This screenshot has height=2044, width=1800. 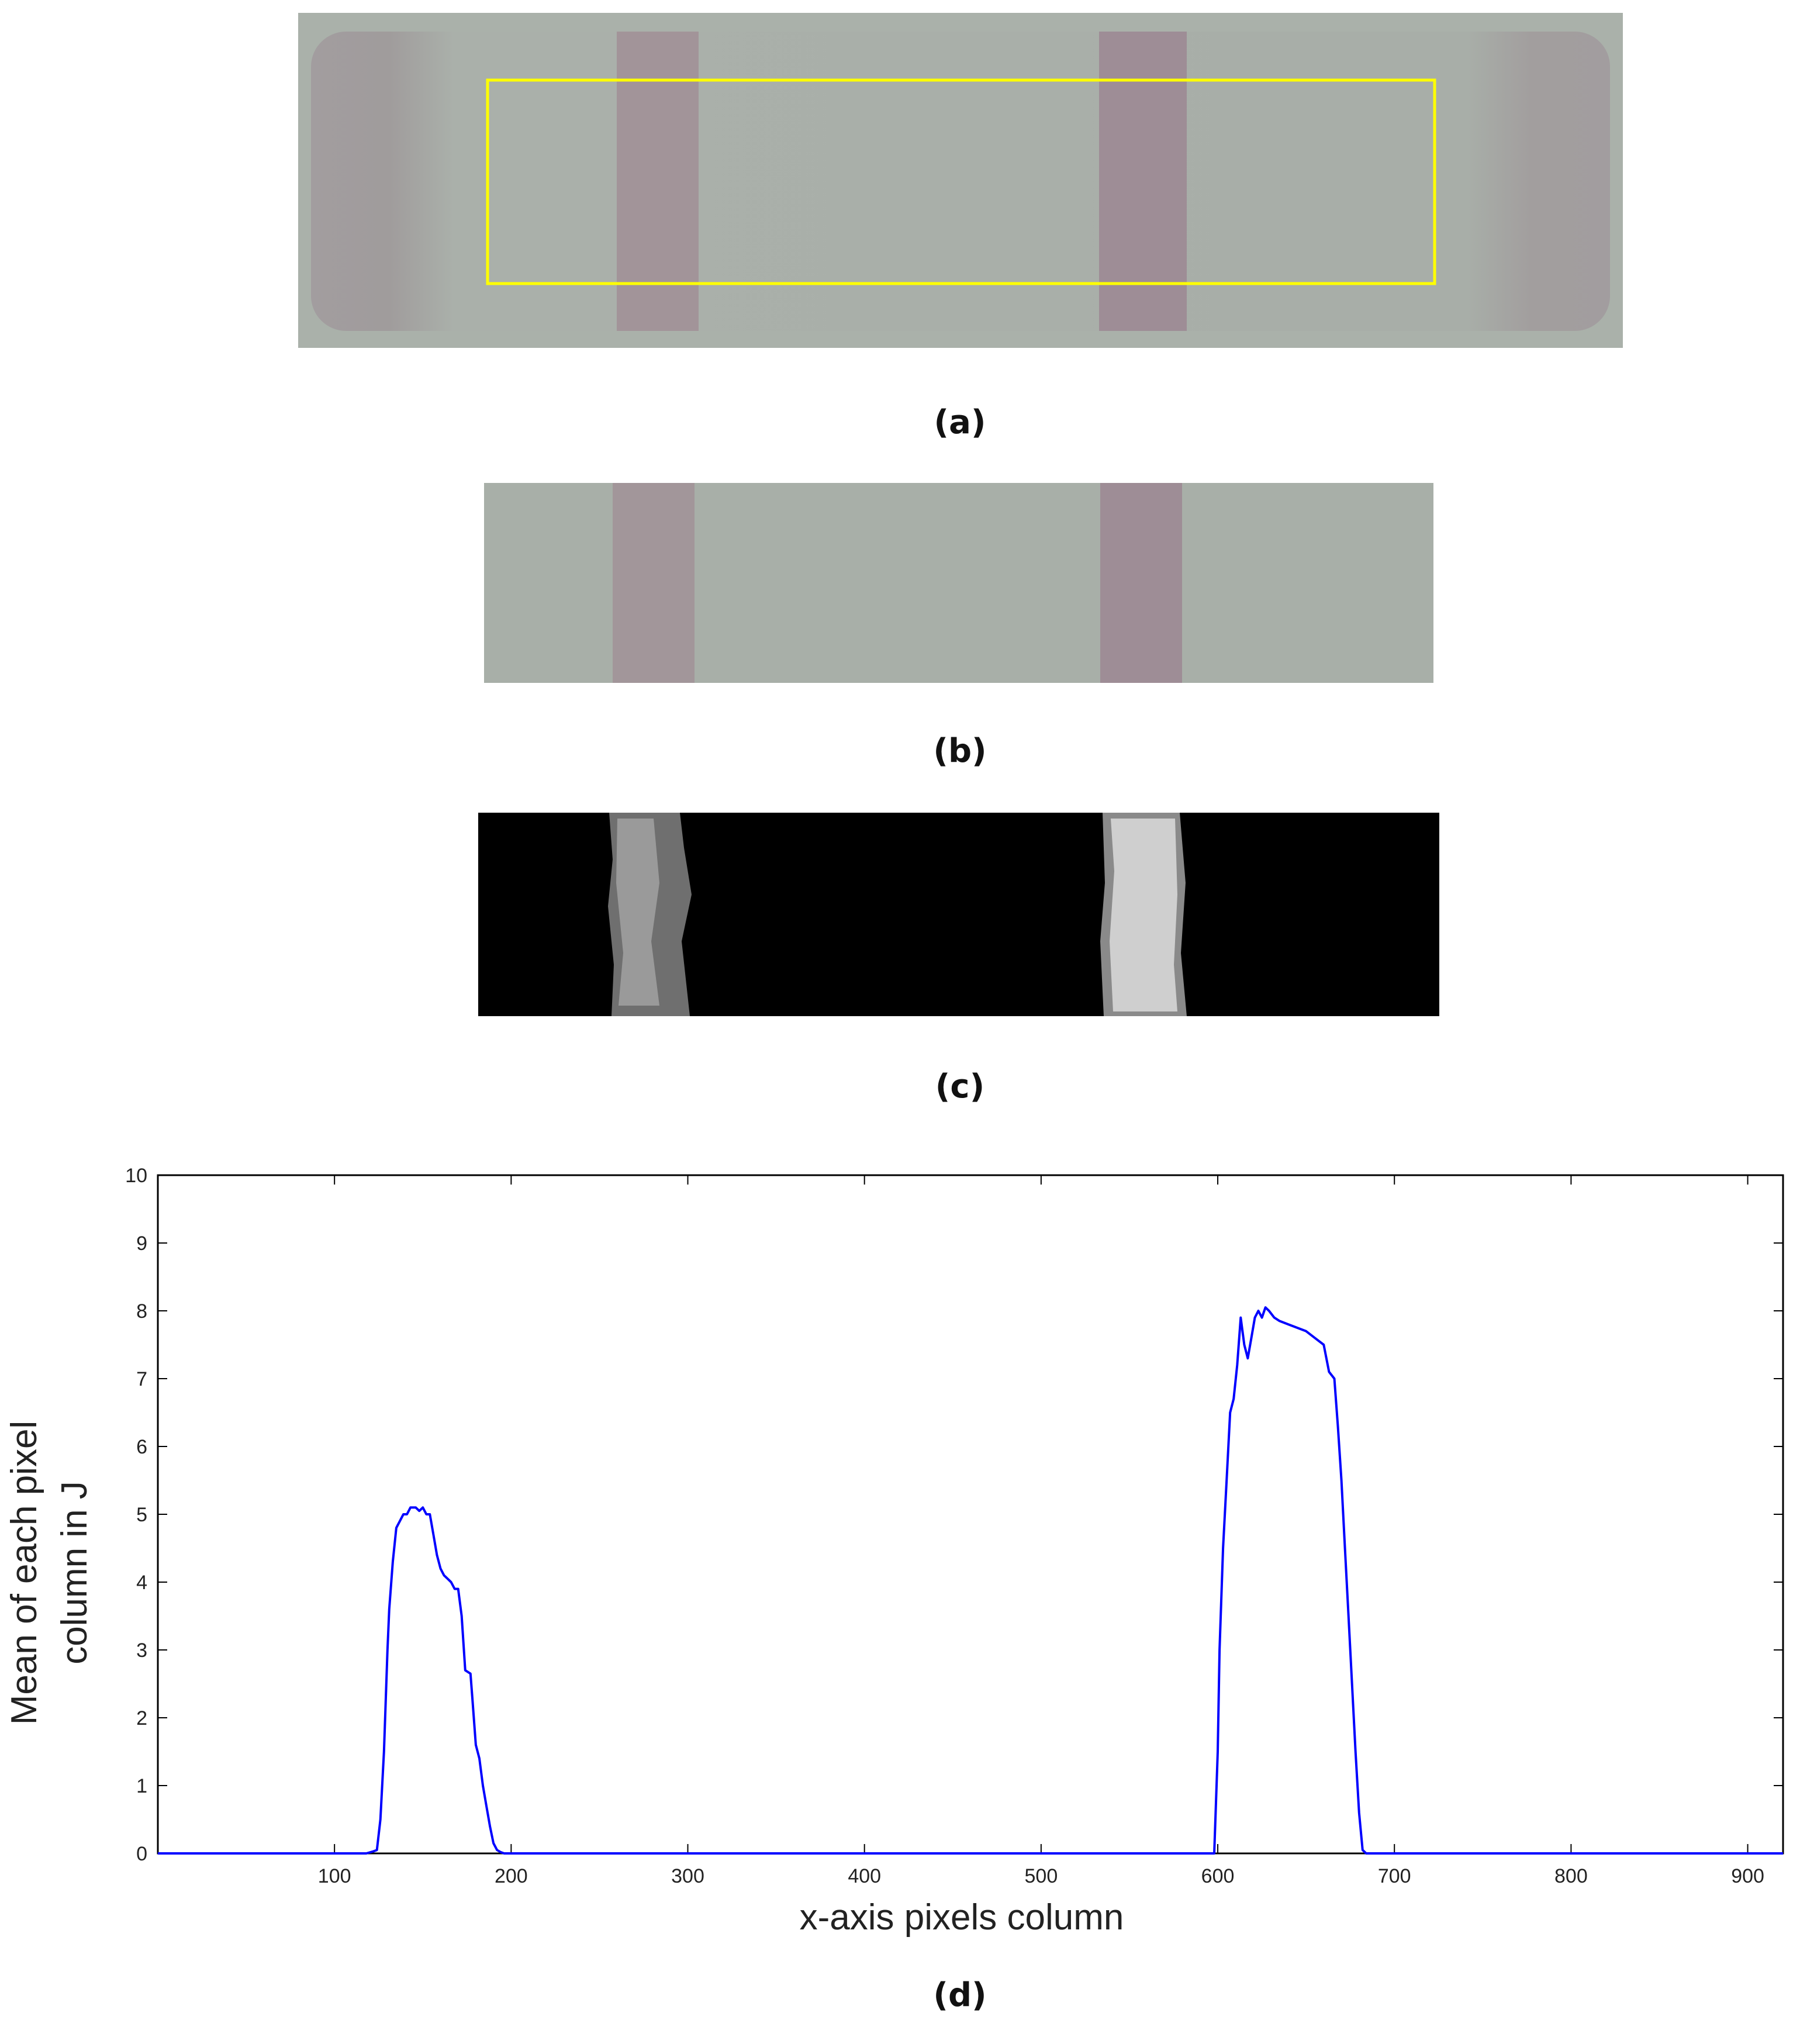 What do you see at coordinates (1394, 1876) in the screenshot?
I see `x-tick-label: 700` at bounding box center [1394, 1876].